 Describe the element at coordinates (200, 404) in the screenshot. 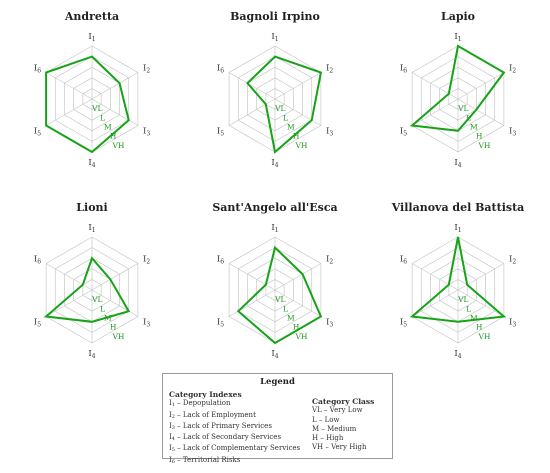

I see `legend-index-item: I1 – Depopulation` at that location.